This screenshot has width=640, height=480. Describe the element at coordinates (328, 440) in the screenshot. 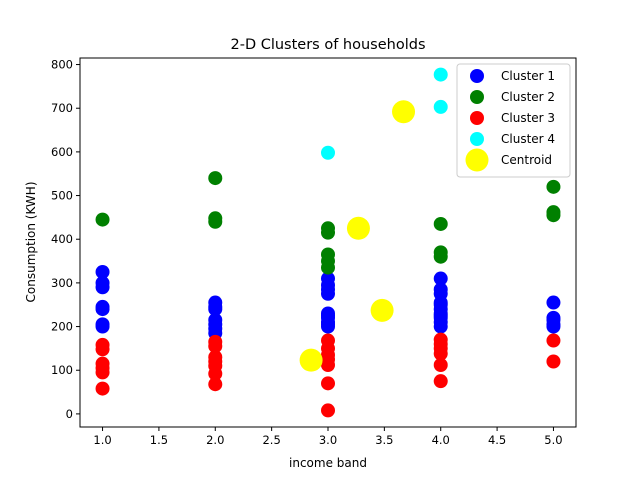

I see `x-tick-label: 3.0` at that location.